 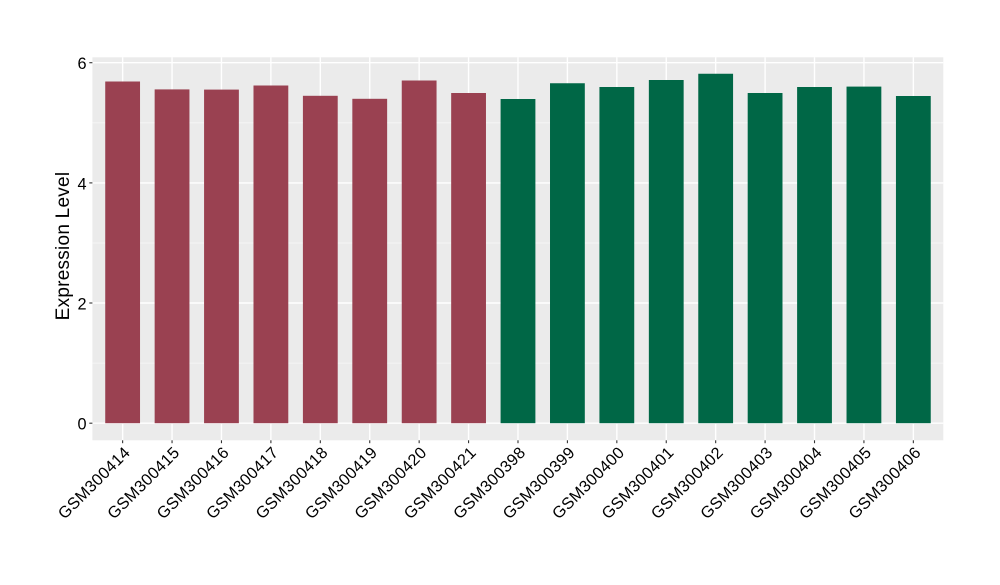 What do you see at coordinates (82, 184) in the screenshot?
I see `svg-text: 4` at bounding box center [82, 184].